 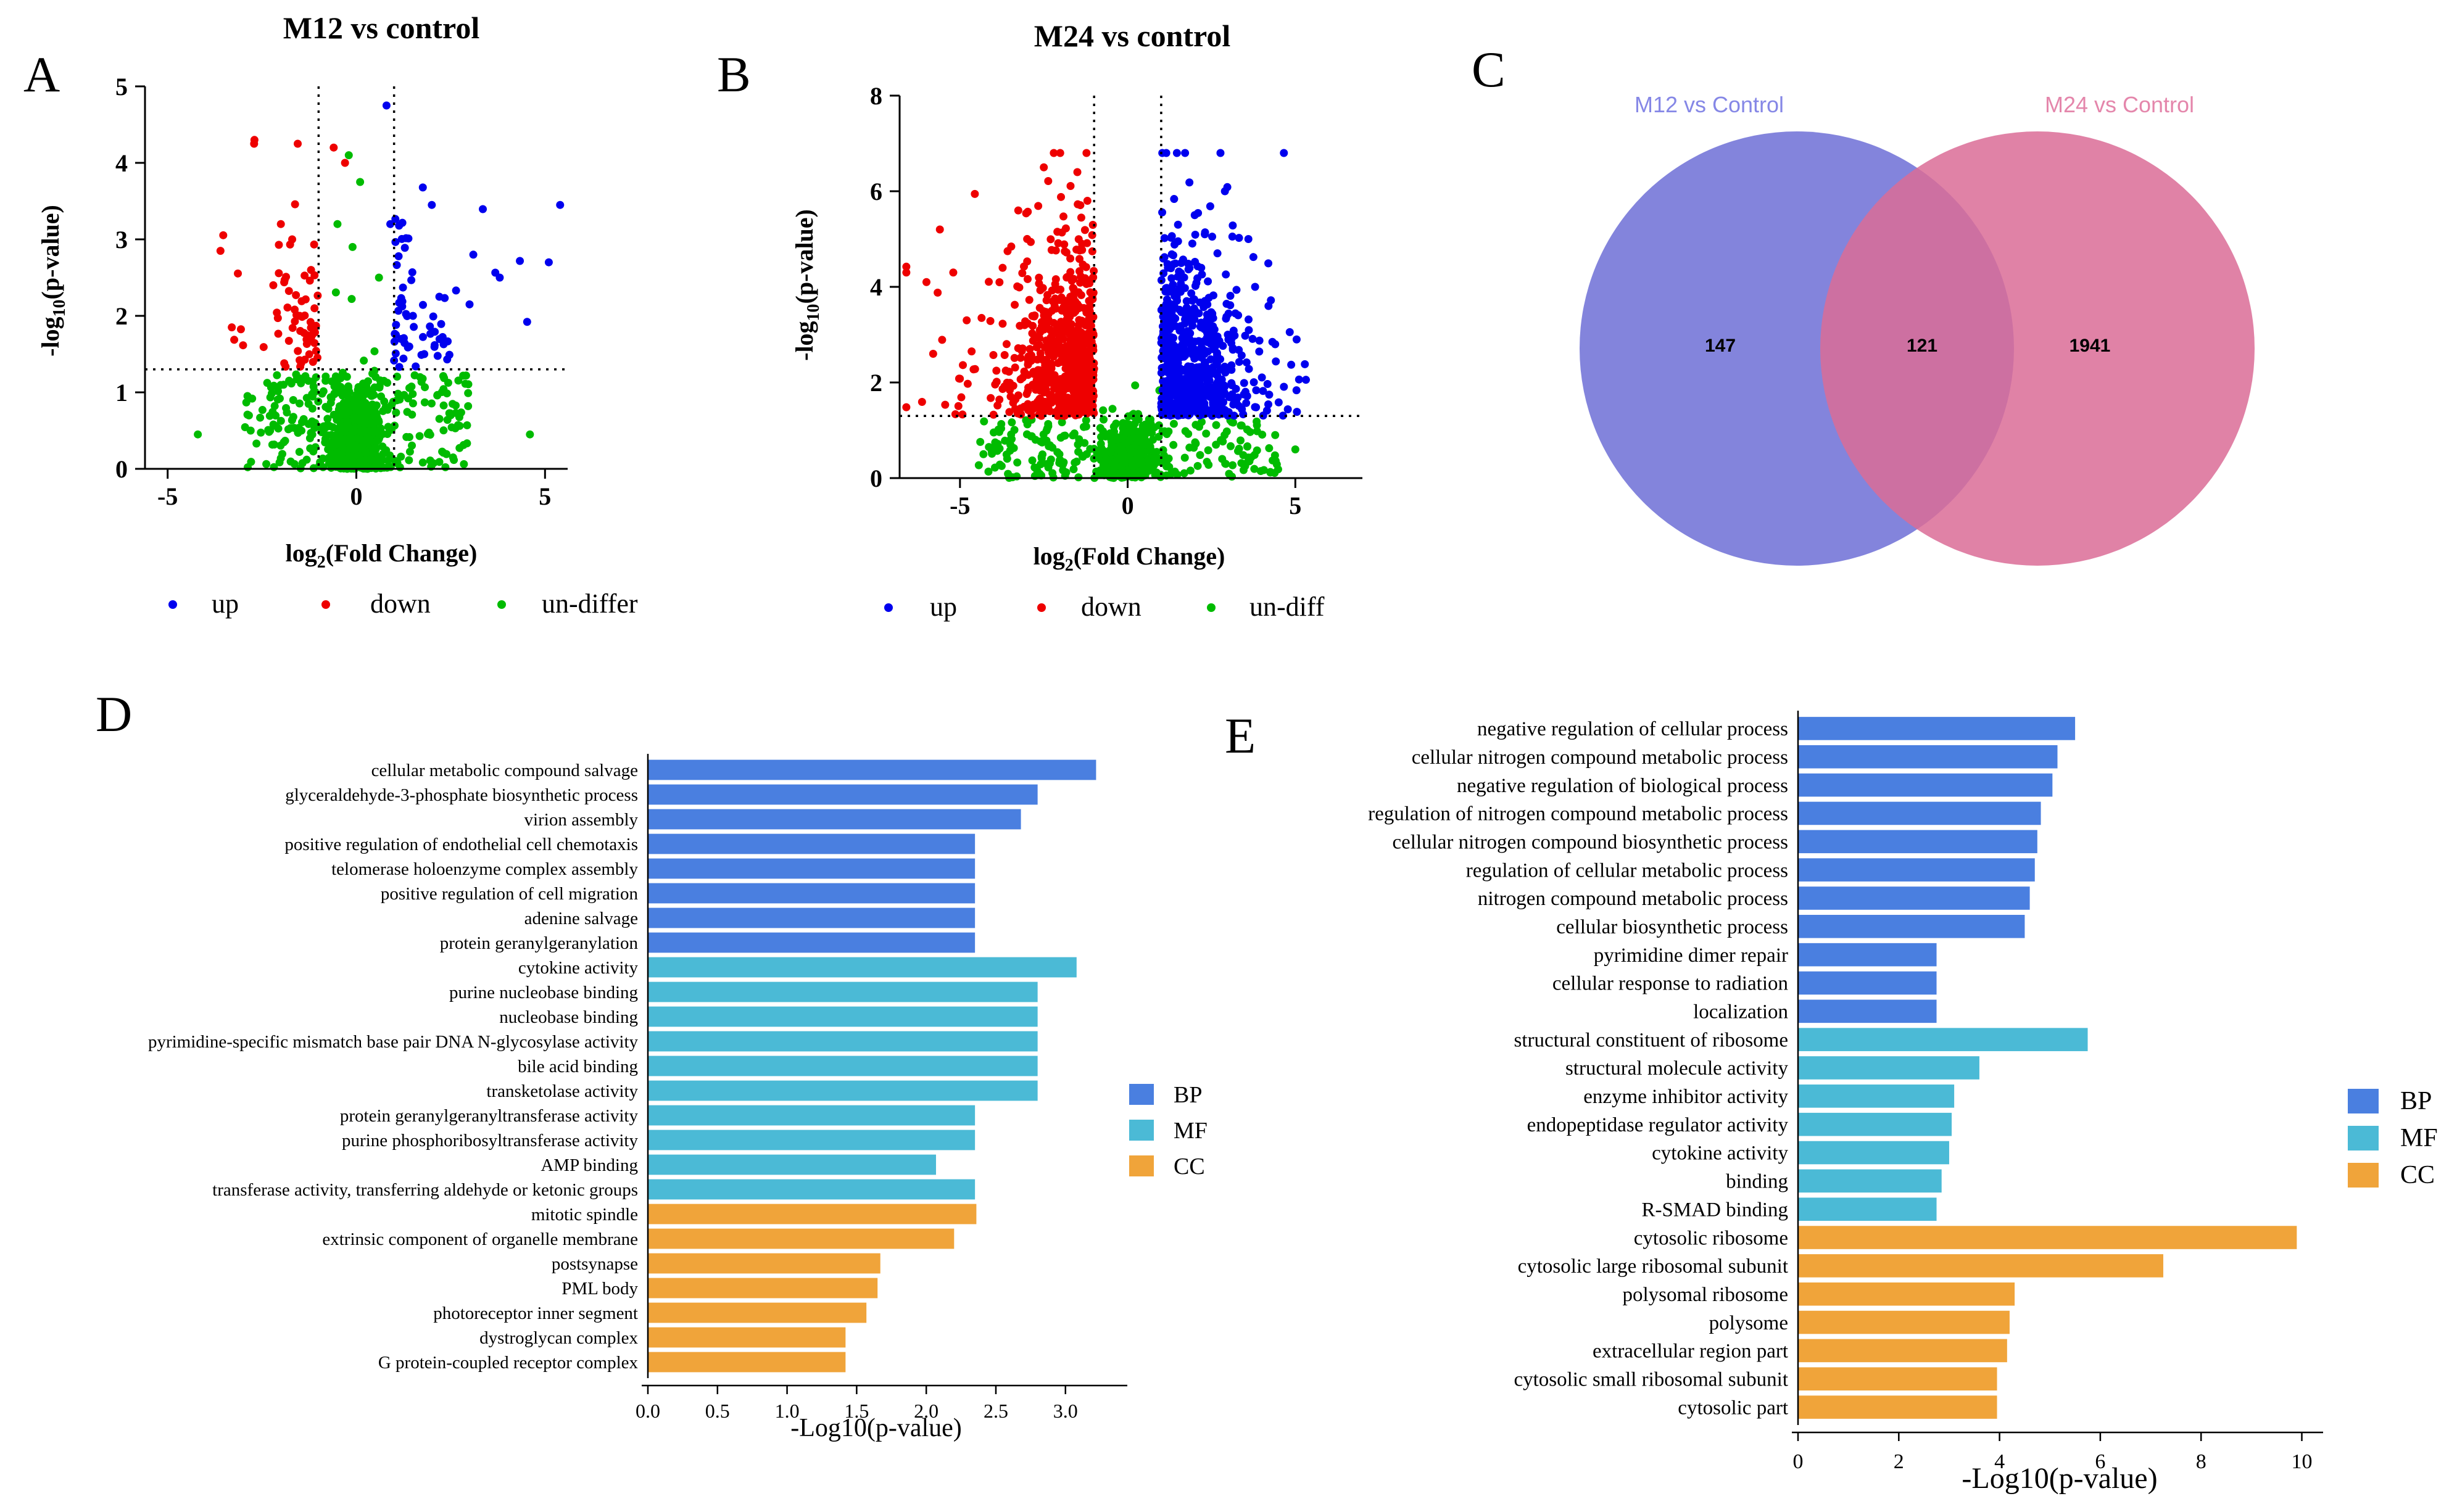 What do you see at coordinates (1240, 736) in the screenshot?
I see `panel-letter-e: E` at bounding box center [1240, 736].